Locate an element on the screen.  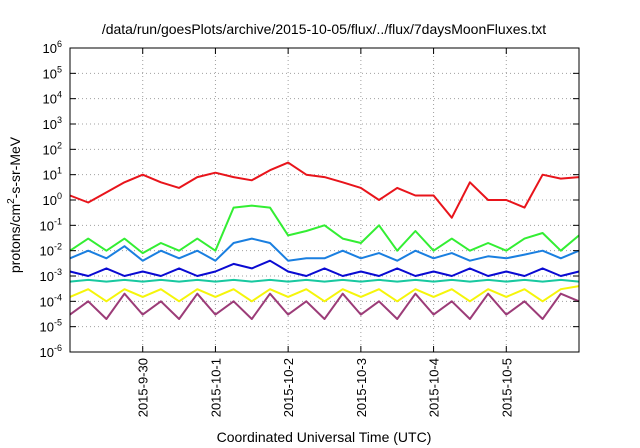
y-axis-label-rest: -s-sr-MeV is located at coordinates (15, 167).